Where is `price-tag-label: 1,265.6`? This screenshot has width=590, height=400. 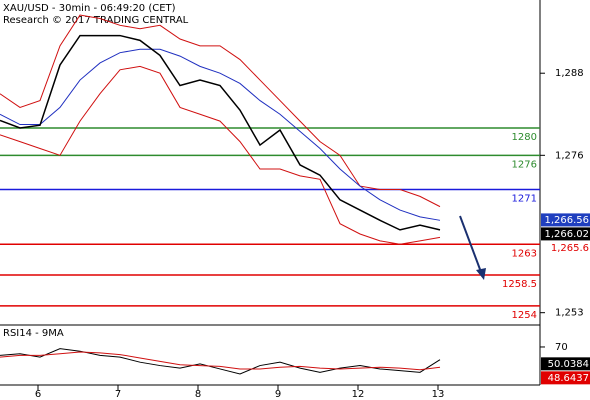
price-tag-label: 1,265.6 is located at coordinates (570, 248).